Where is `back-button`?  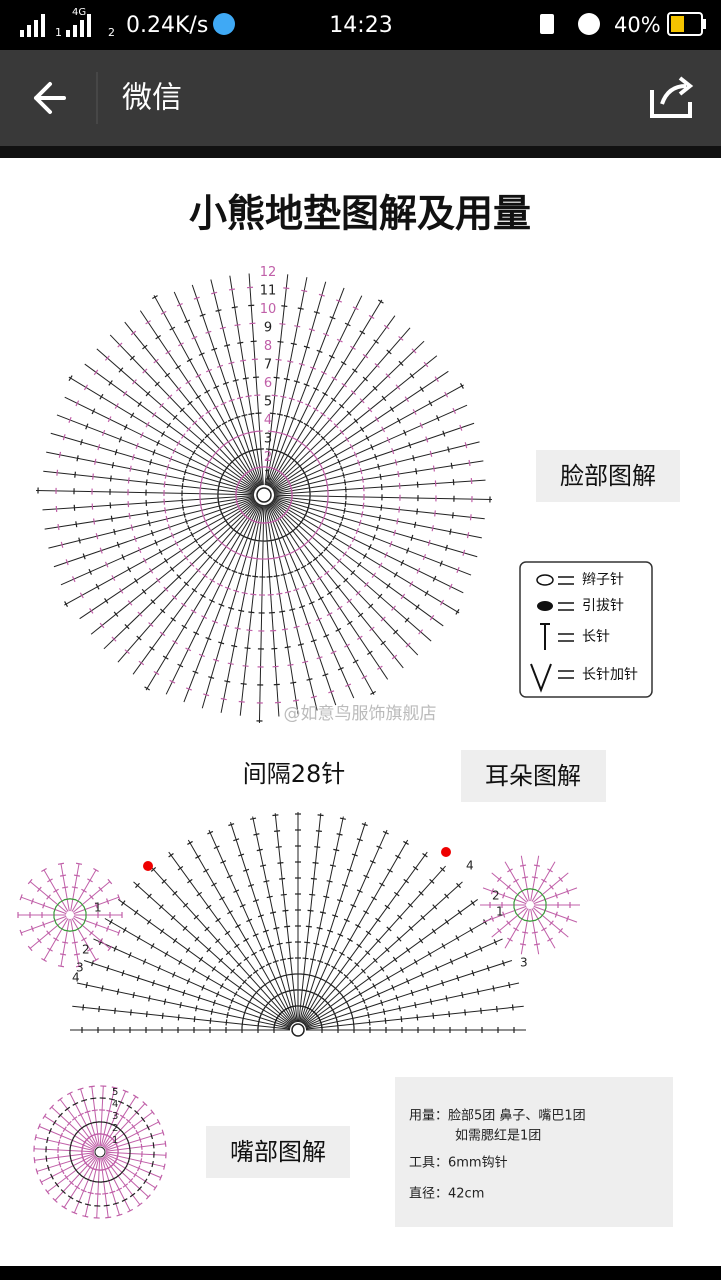
back-button is located at coordinates (50, 98).